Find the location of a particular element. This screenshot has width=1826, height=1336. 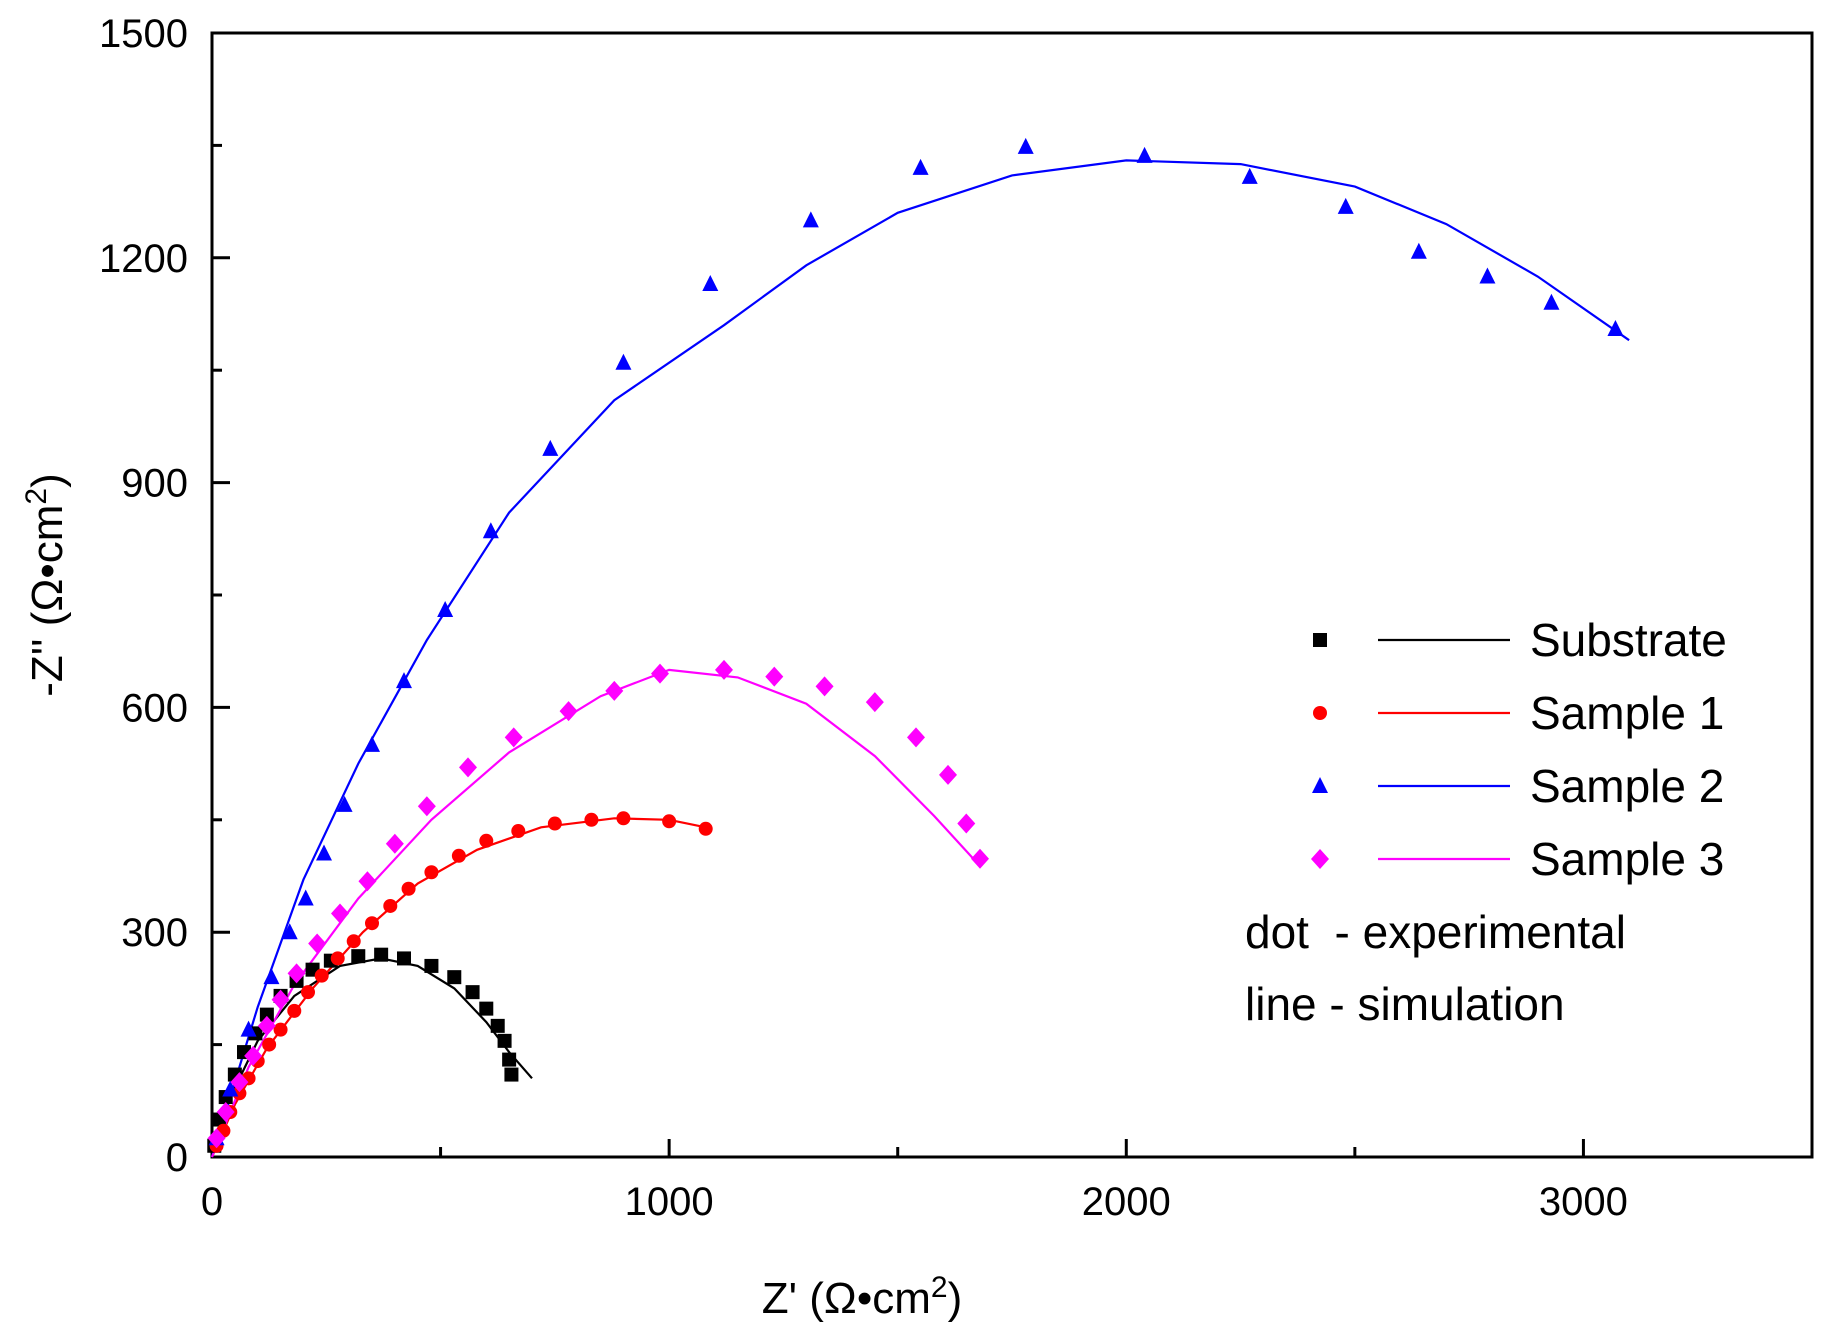

y-tick-label: 0 is located at coordinates (177, 1158).